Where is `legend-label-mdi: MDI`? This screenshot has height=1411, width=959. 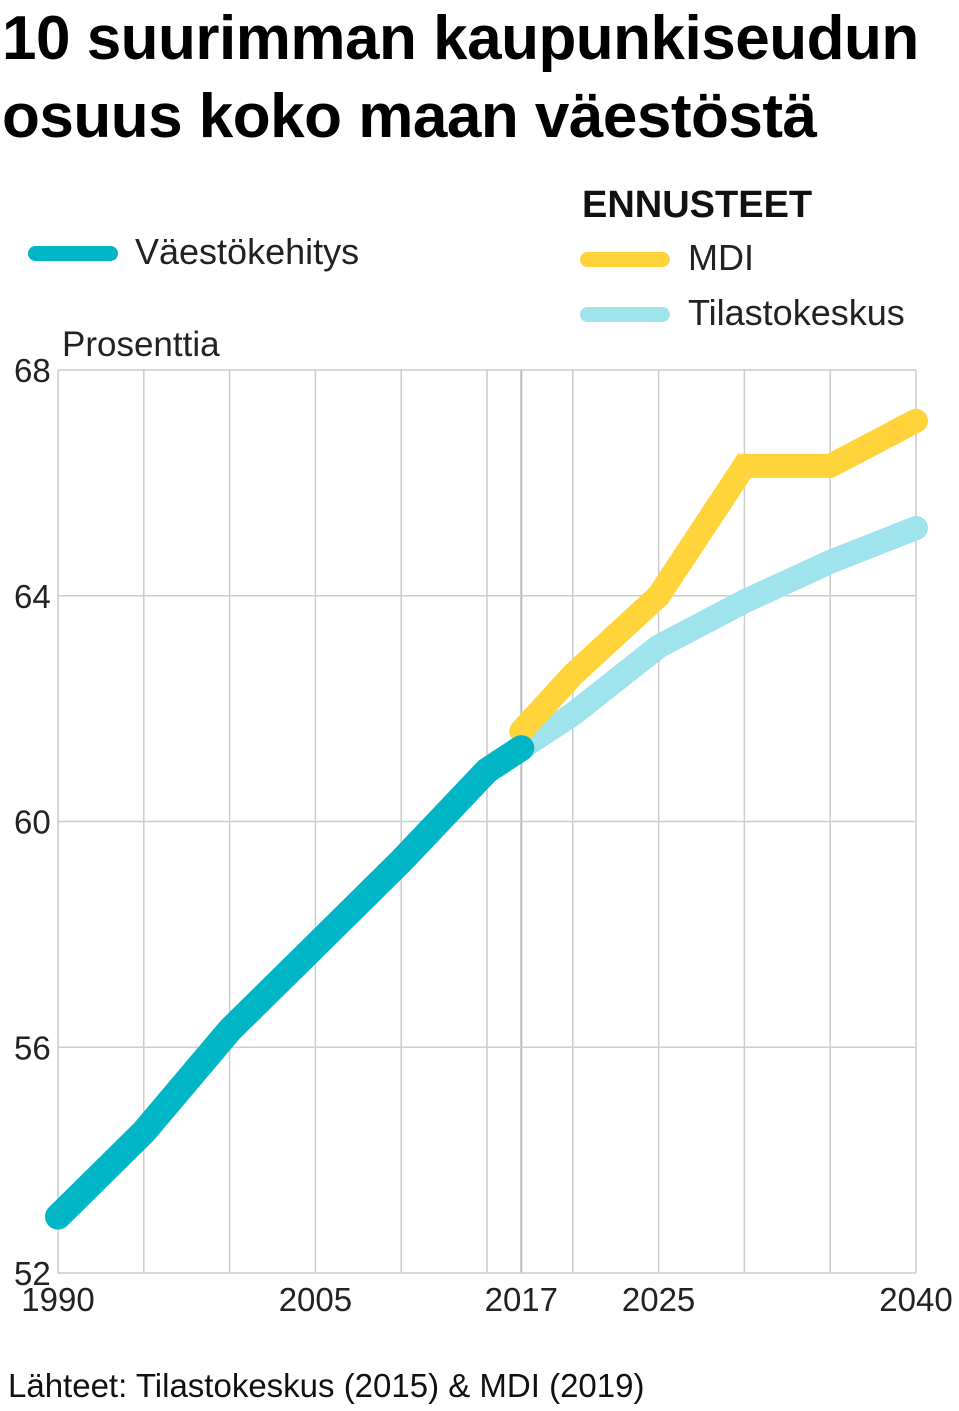
legend-label-mdi: MDI is located at coordinates (721, 257).